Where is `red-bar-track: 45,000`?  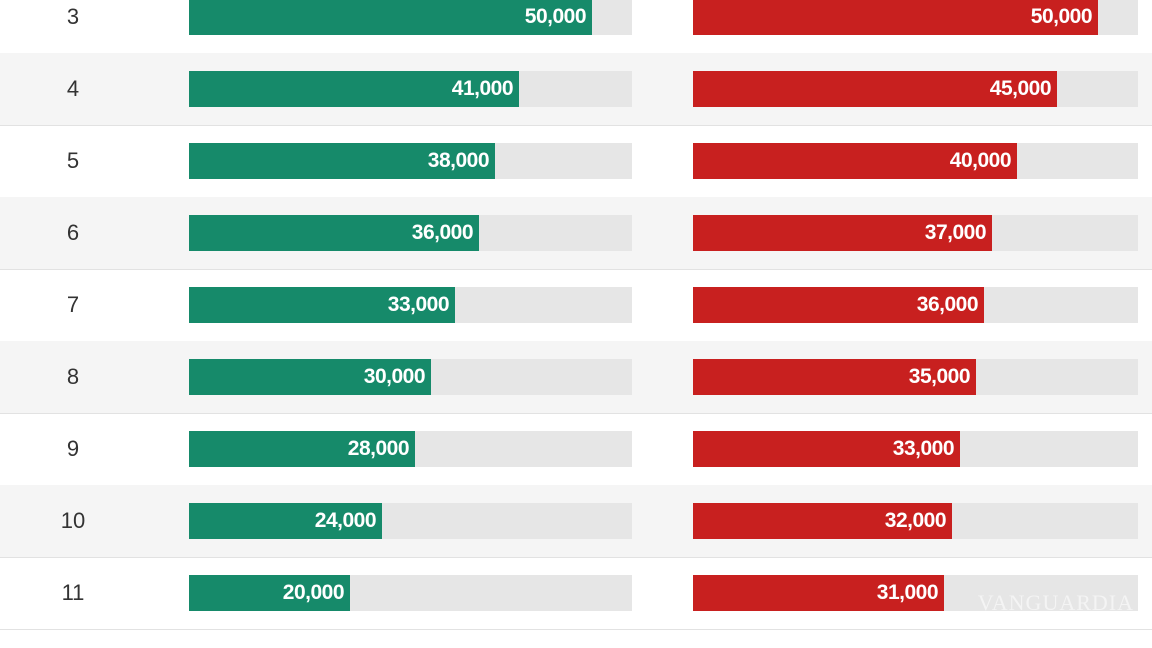
red-bar-track: 45,000 is located at coordinates (915, 89).